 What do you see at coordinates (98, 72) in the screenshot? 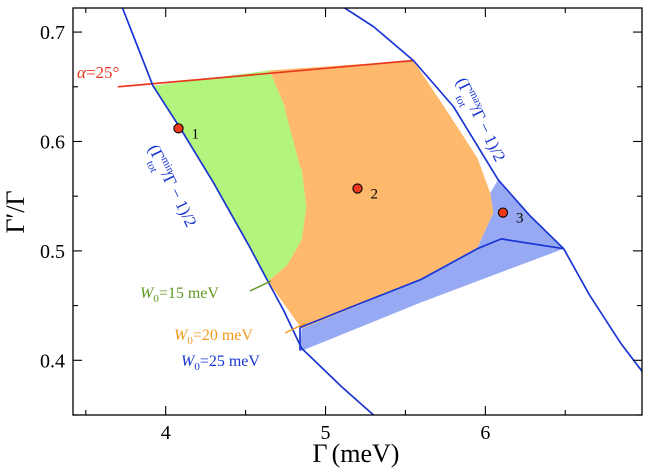
I see `alpha-label: α=25°` at bounding box center [98, 72].